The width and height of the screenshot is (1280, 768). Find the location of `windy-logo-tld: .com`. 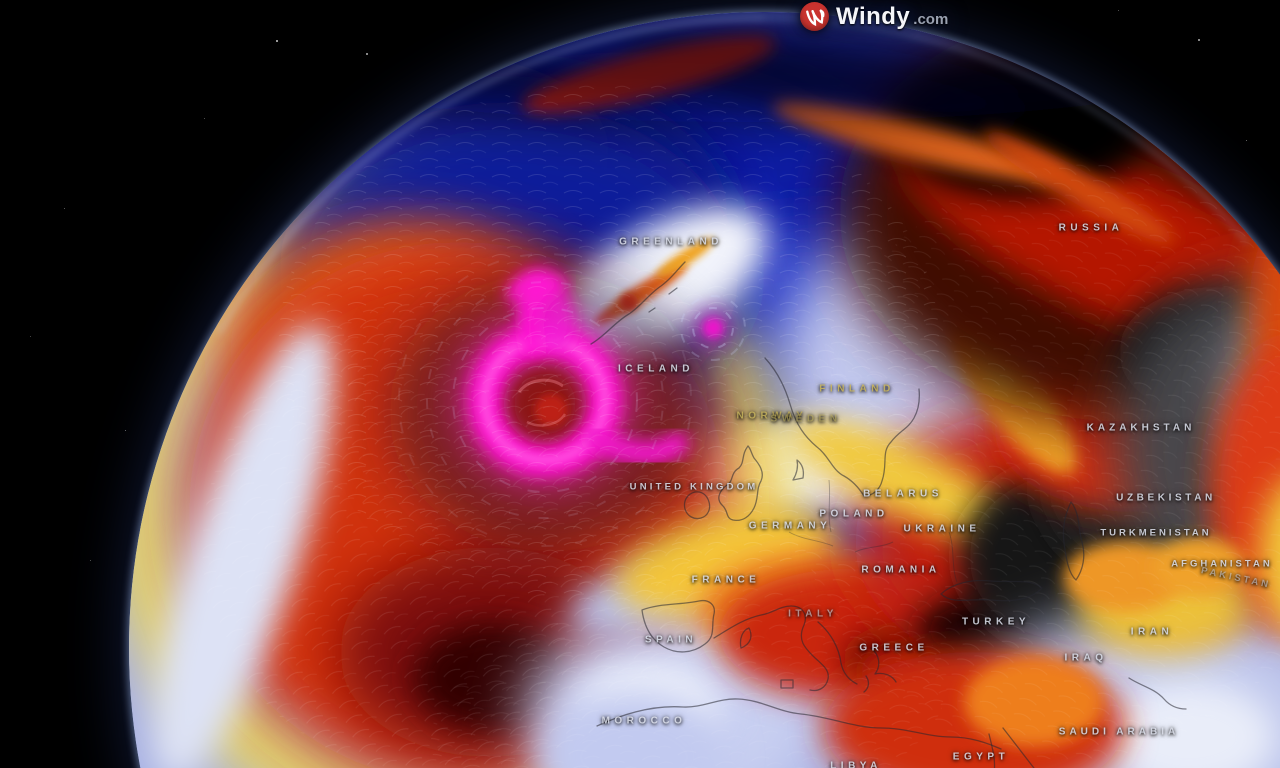

windy-logo-tld: .com is located at coordinates (931, 19).